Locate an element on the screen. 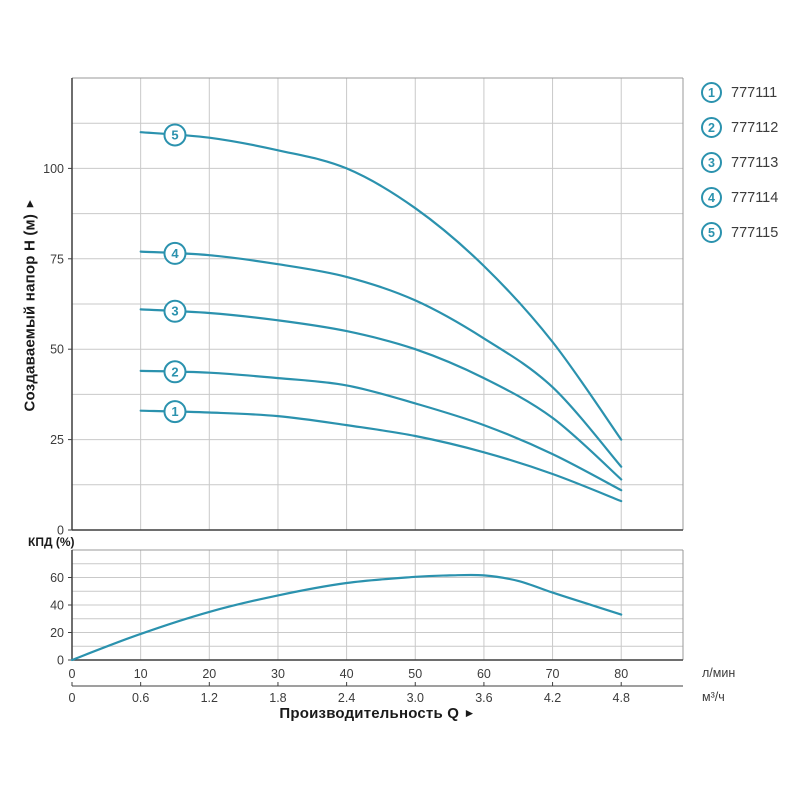 This screenshot has height=800, width=800. x-tick-label-m3h: 4.8 is located at coordinates (621, 698).